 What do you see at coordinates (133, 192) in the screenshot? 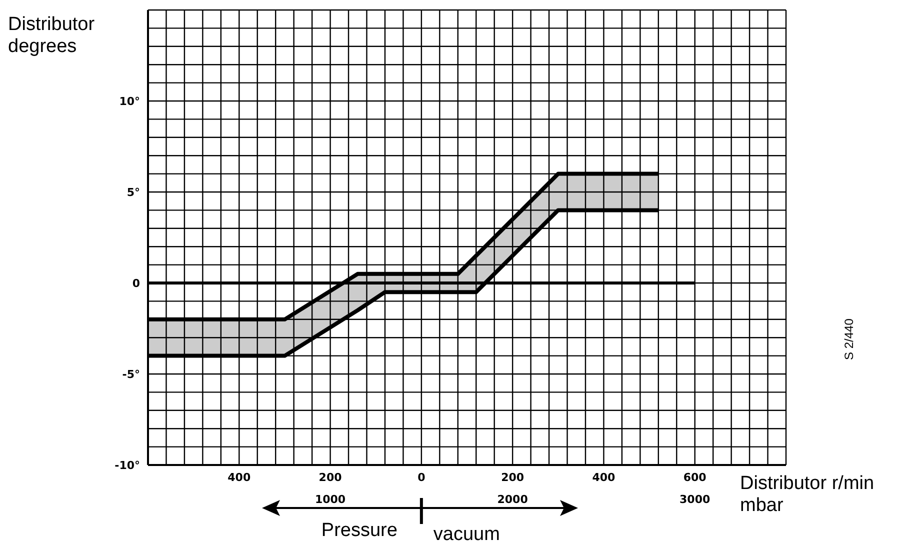
I see `y-tick-label: 5°` at bounding box center [133, 192].